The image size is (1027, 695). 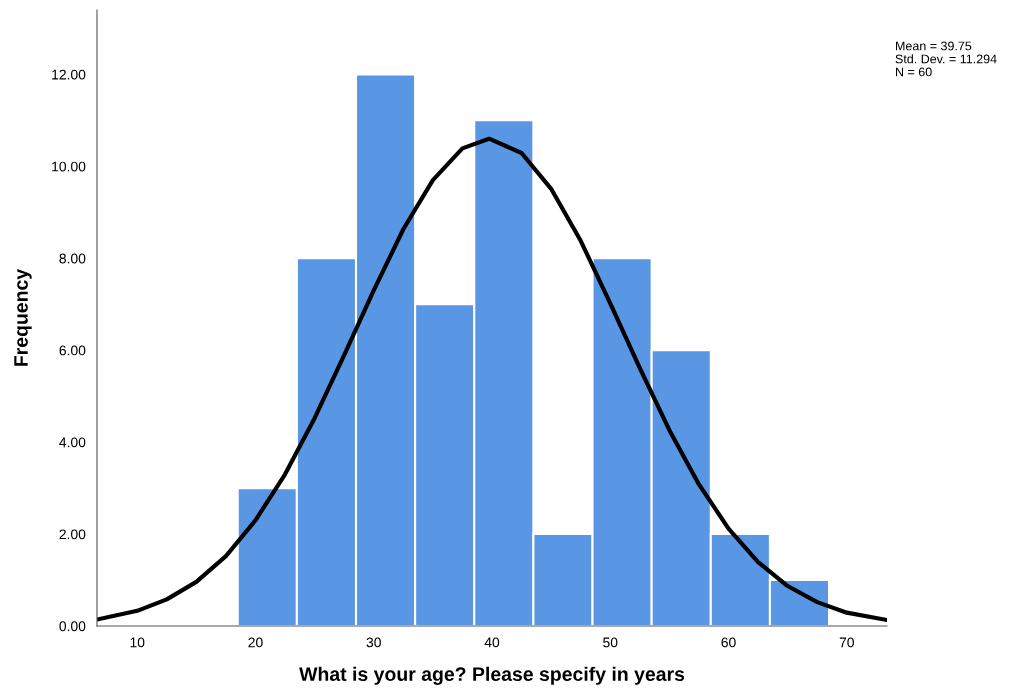 What do you see at coordinates (914, 72) in the screenshot?
I see `text: N = 60` at bounding box center [914, 72].